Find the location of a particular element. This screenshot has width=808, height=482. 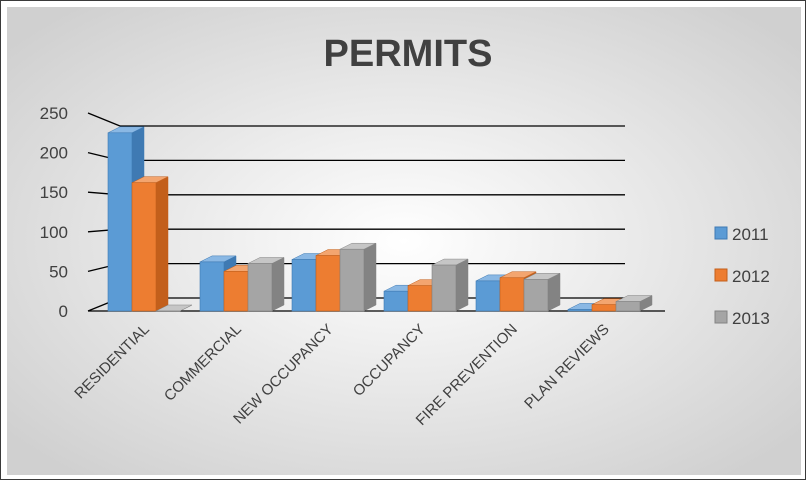

y-tick-label: 0 is located at coordinates (63, 311).